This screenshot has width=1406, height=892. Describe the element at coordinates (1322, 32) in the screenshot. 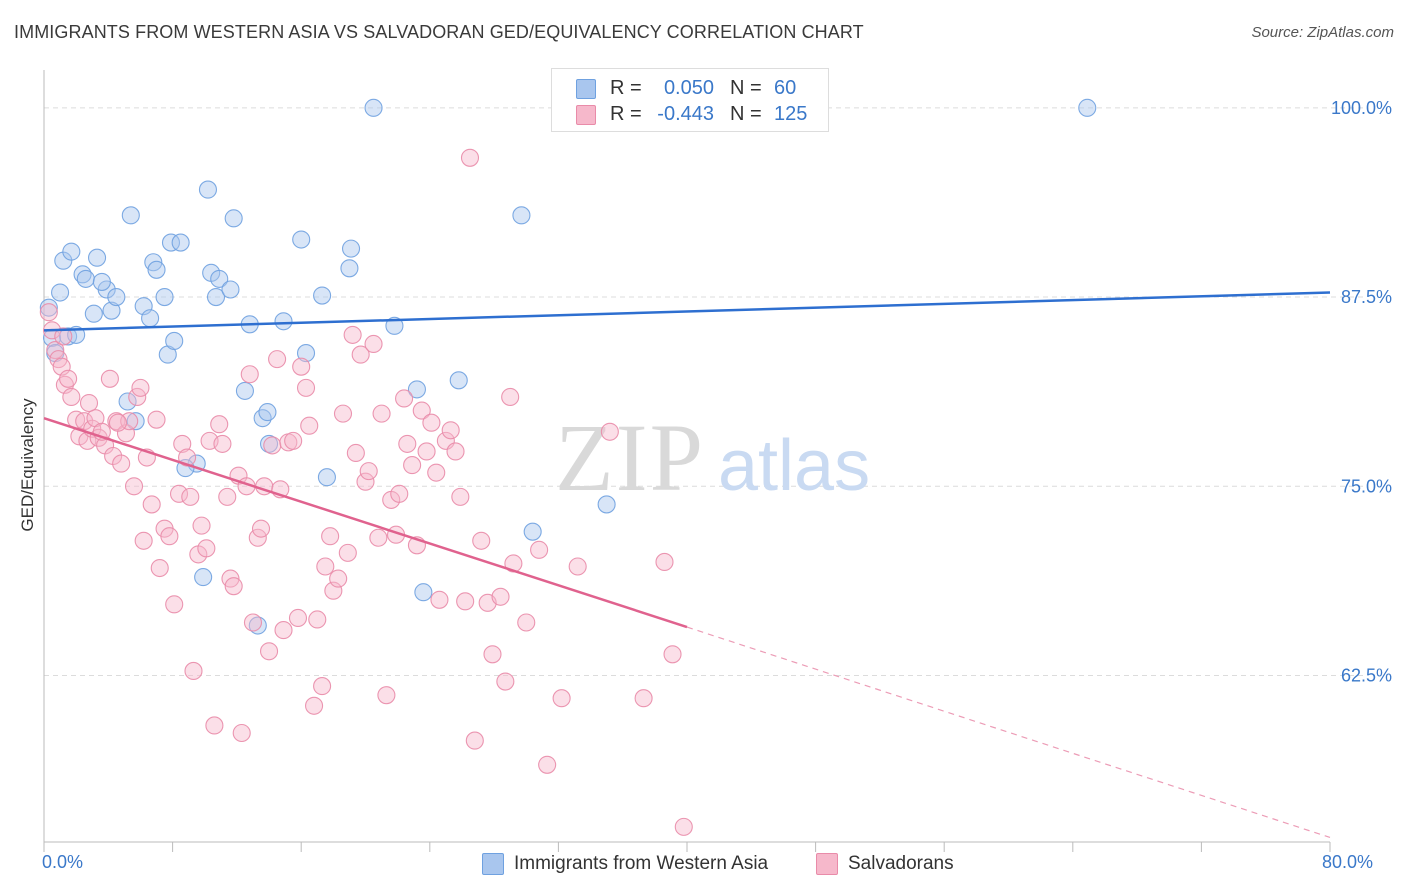

I see `source-credit: Source: ZipAtlas.com` at that location.